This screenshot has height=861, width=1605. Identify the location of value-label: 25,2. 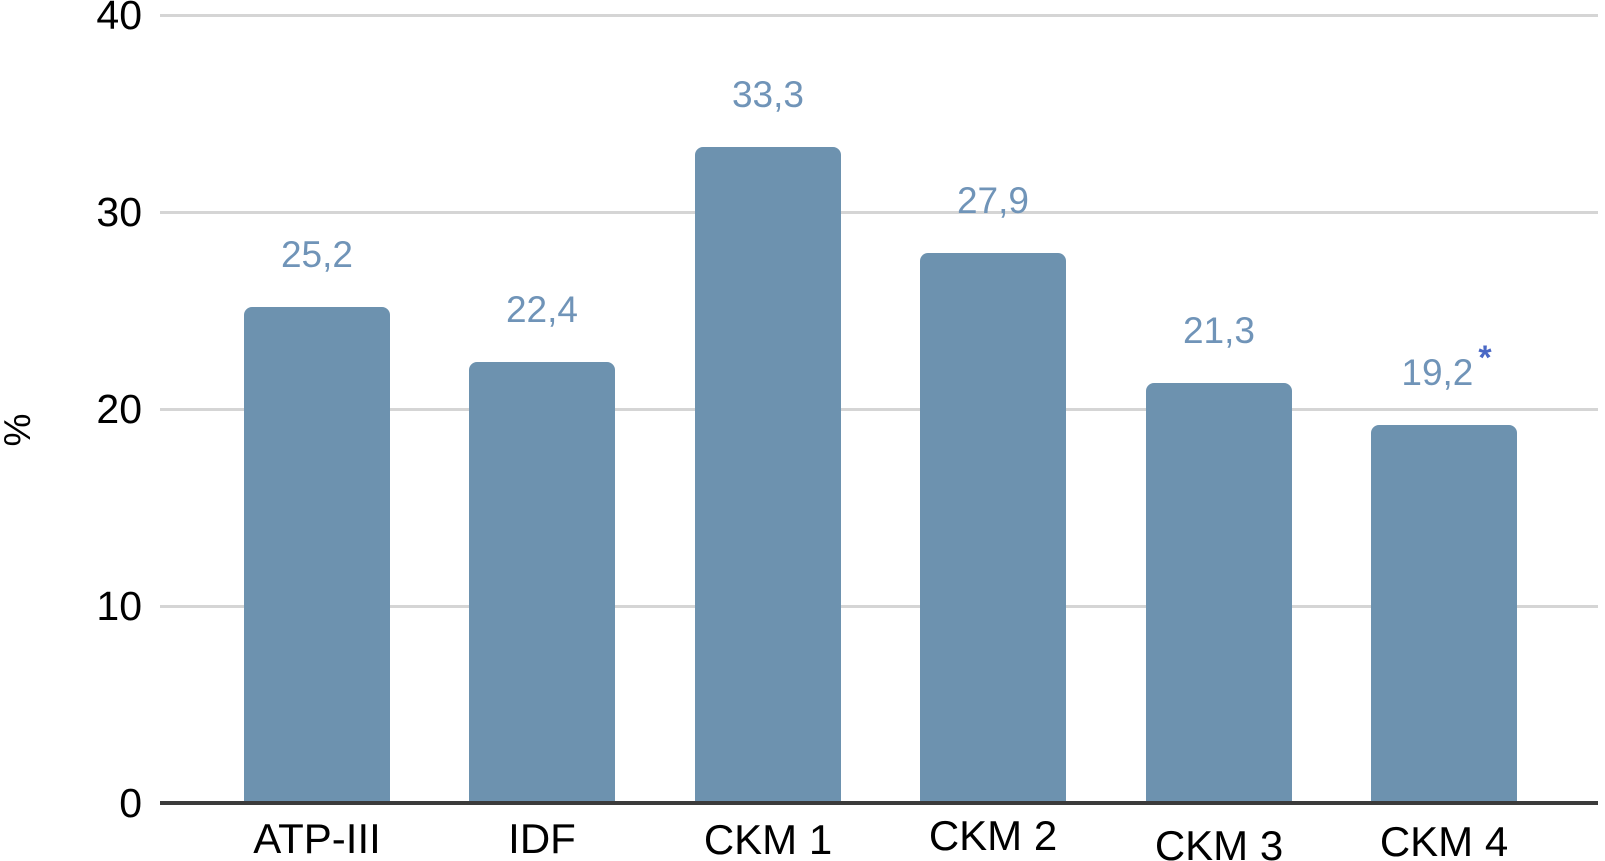
(317, 255).